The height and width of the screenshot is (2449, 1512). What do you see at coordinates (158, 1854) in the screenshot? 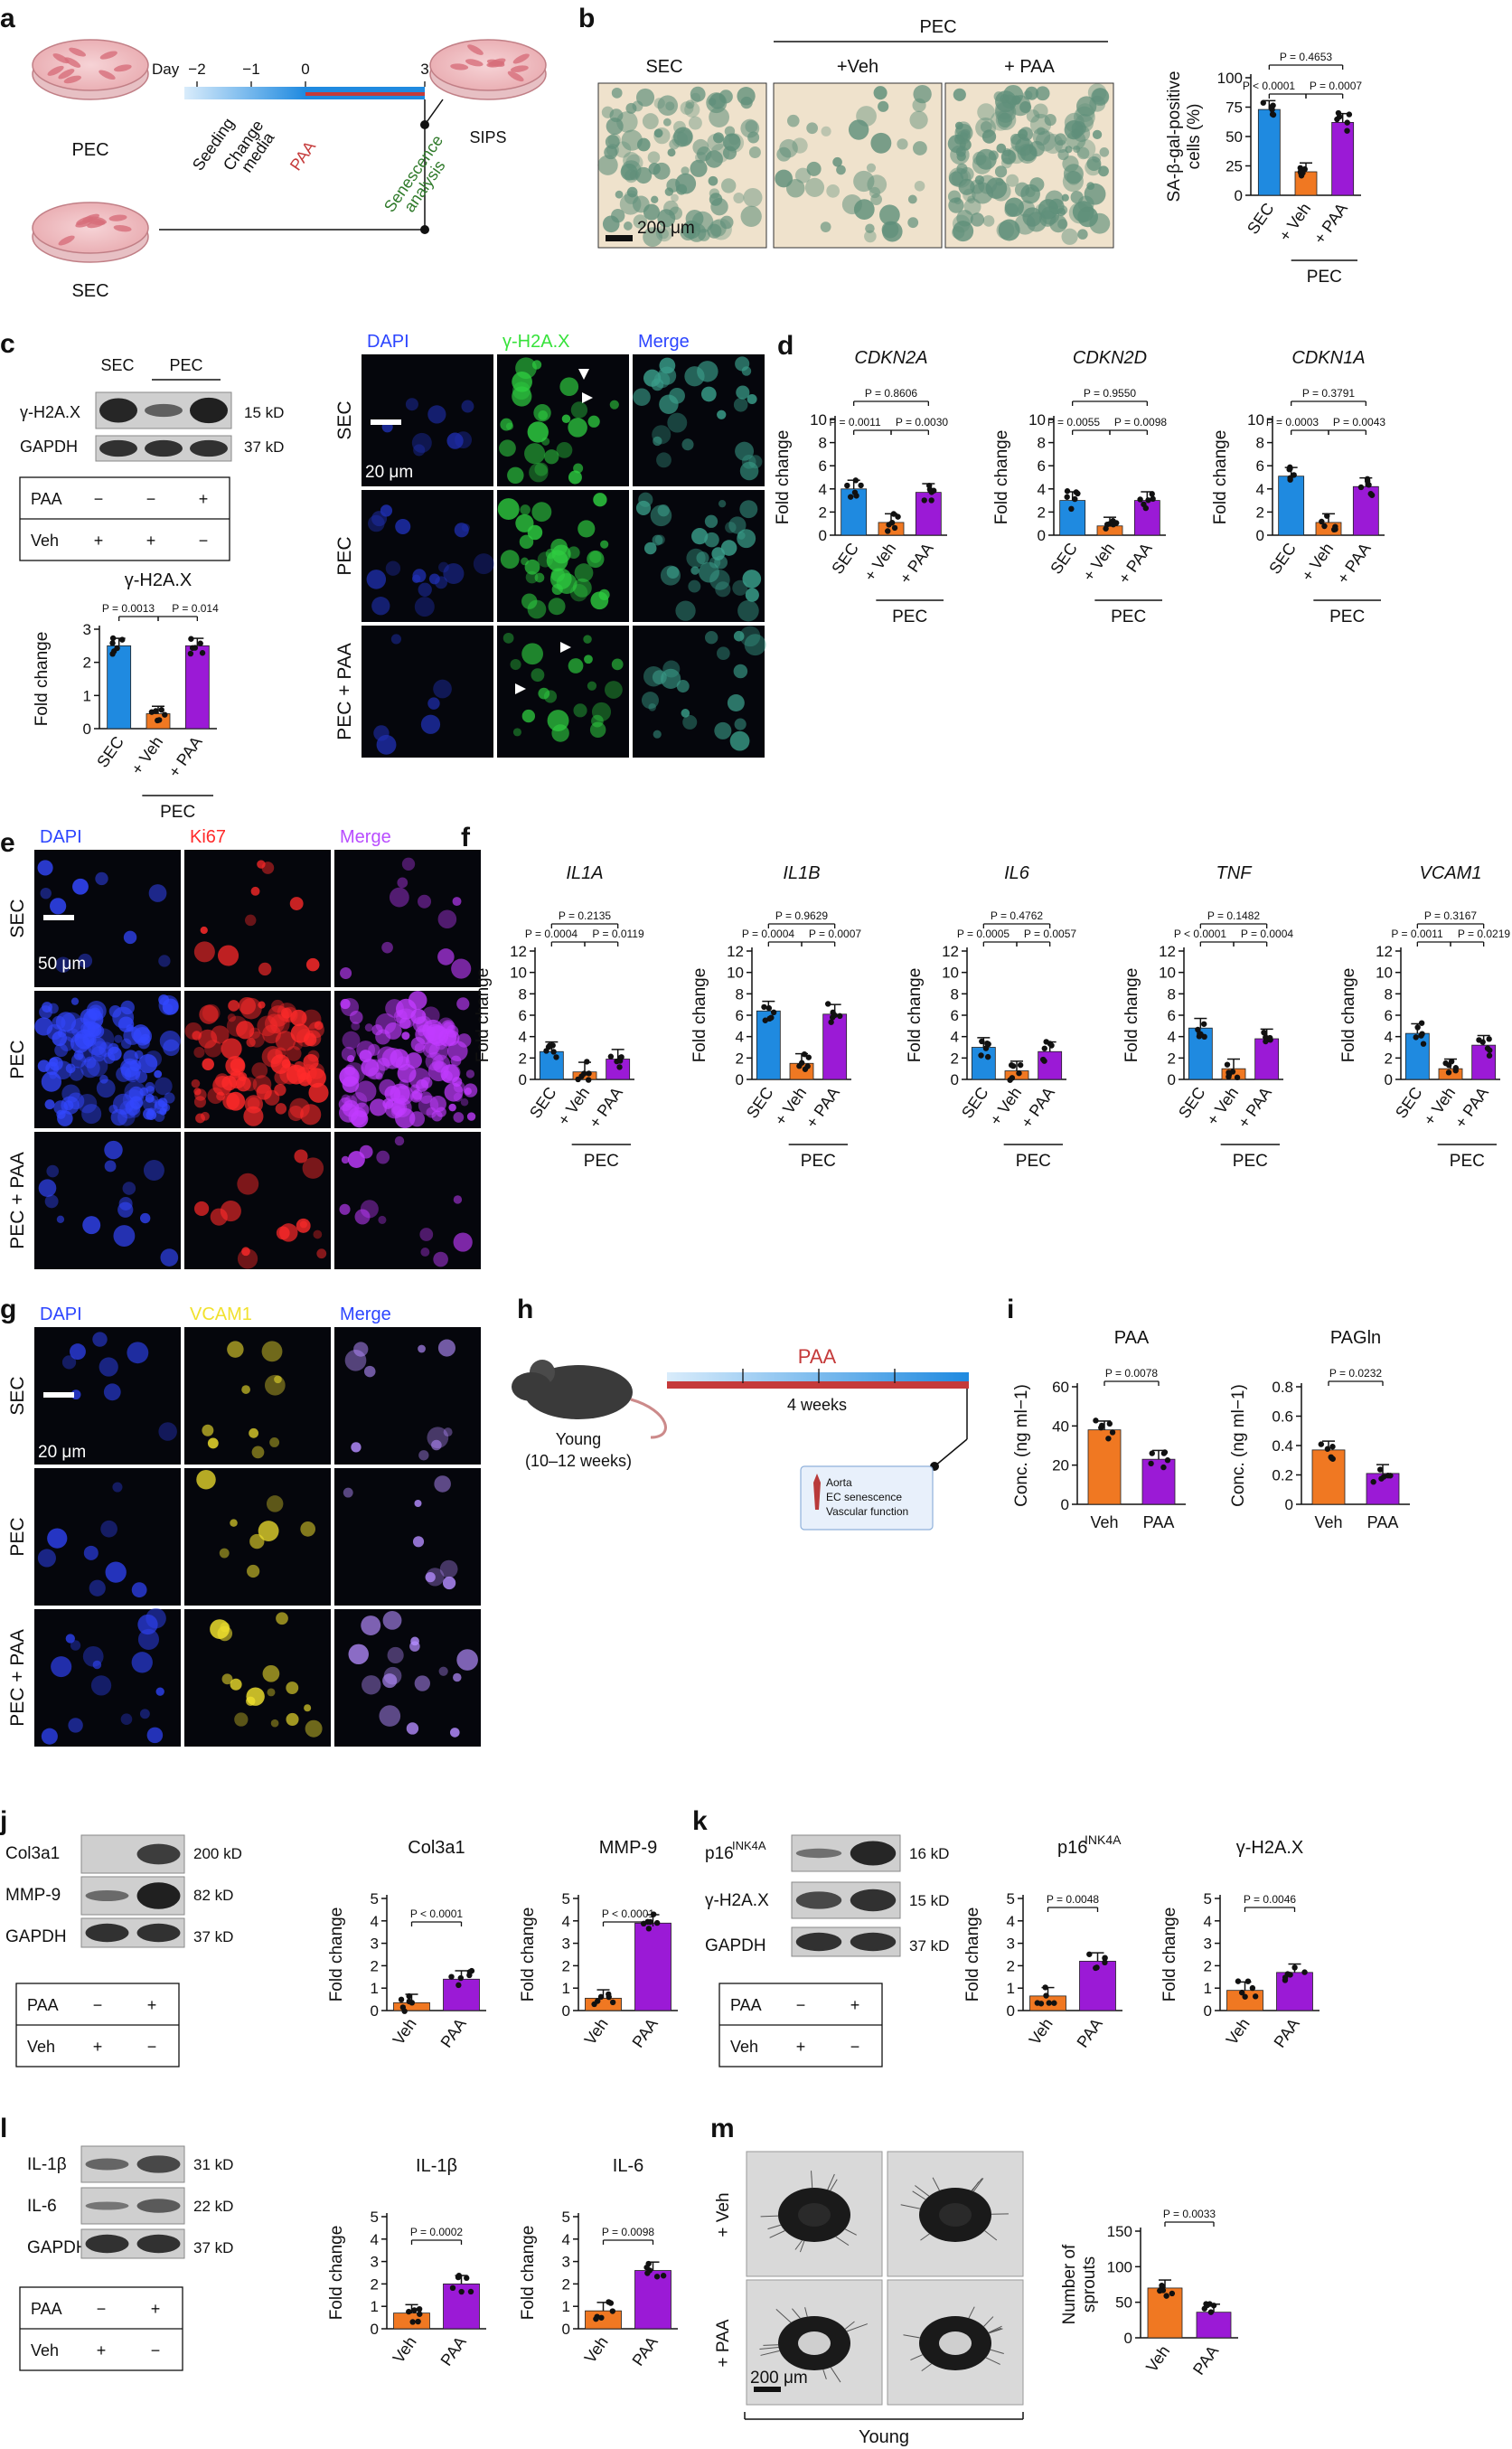
I see `blot-band` at bounding box center [158, 1854].